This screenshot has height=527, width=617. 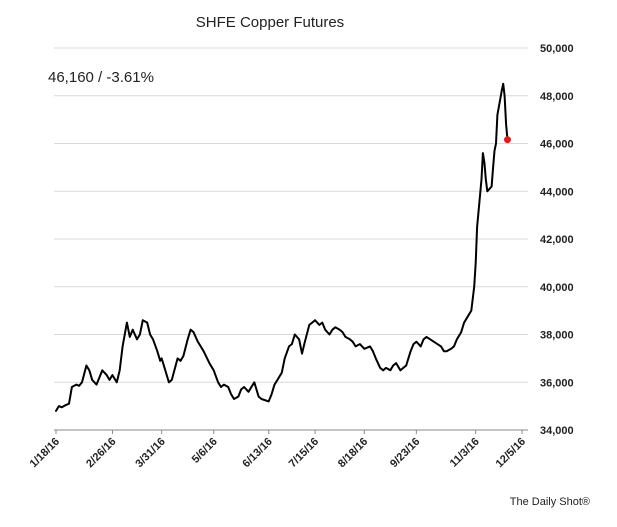 I want to click on x-tick-label: 5/6/16, so click(x=205, y=451).